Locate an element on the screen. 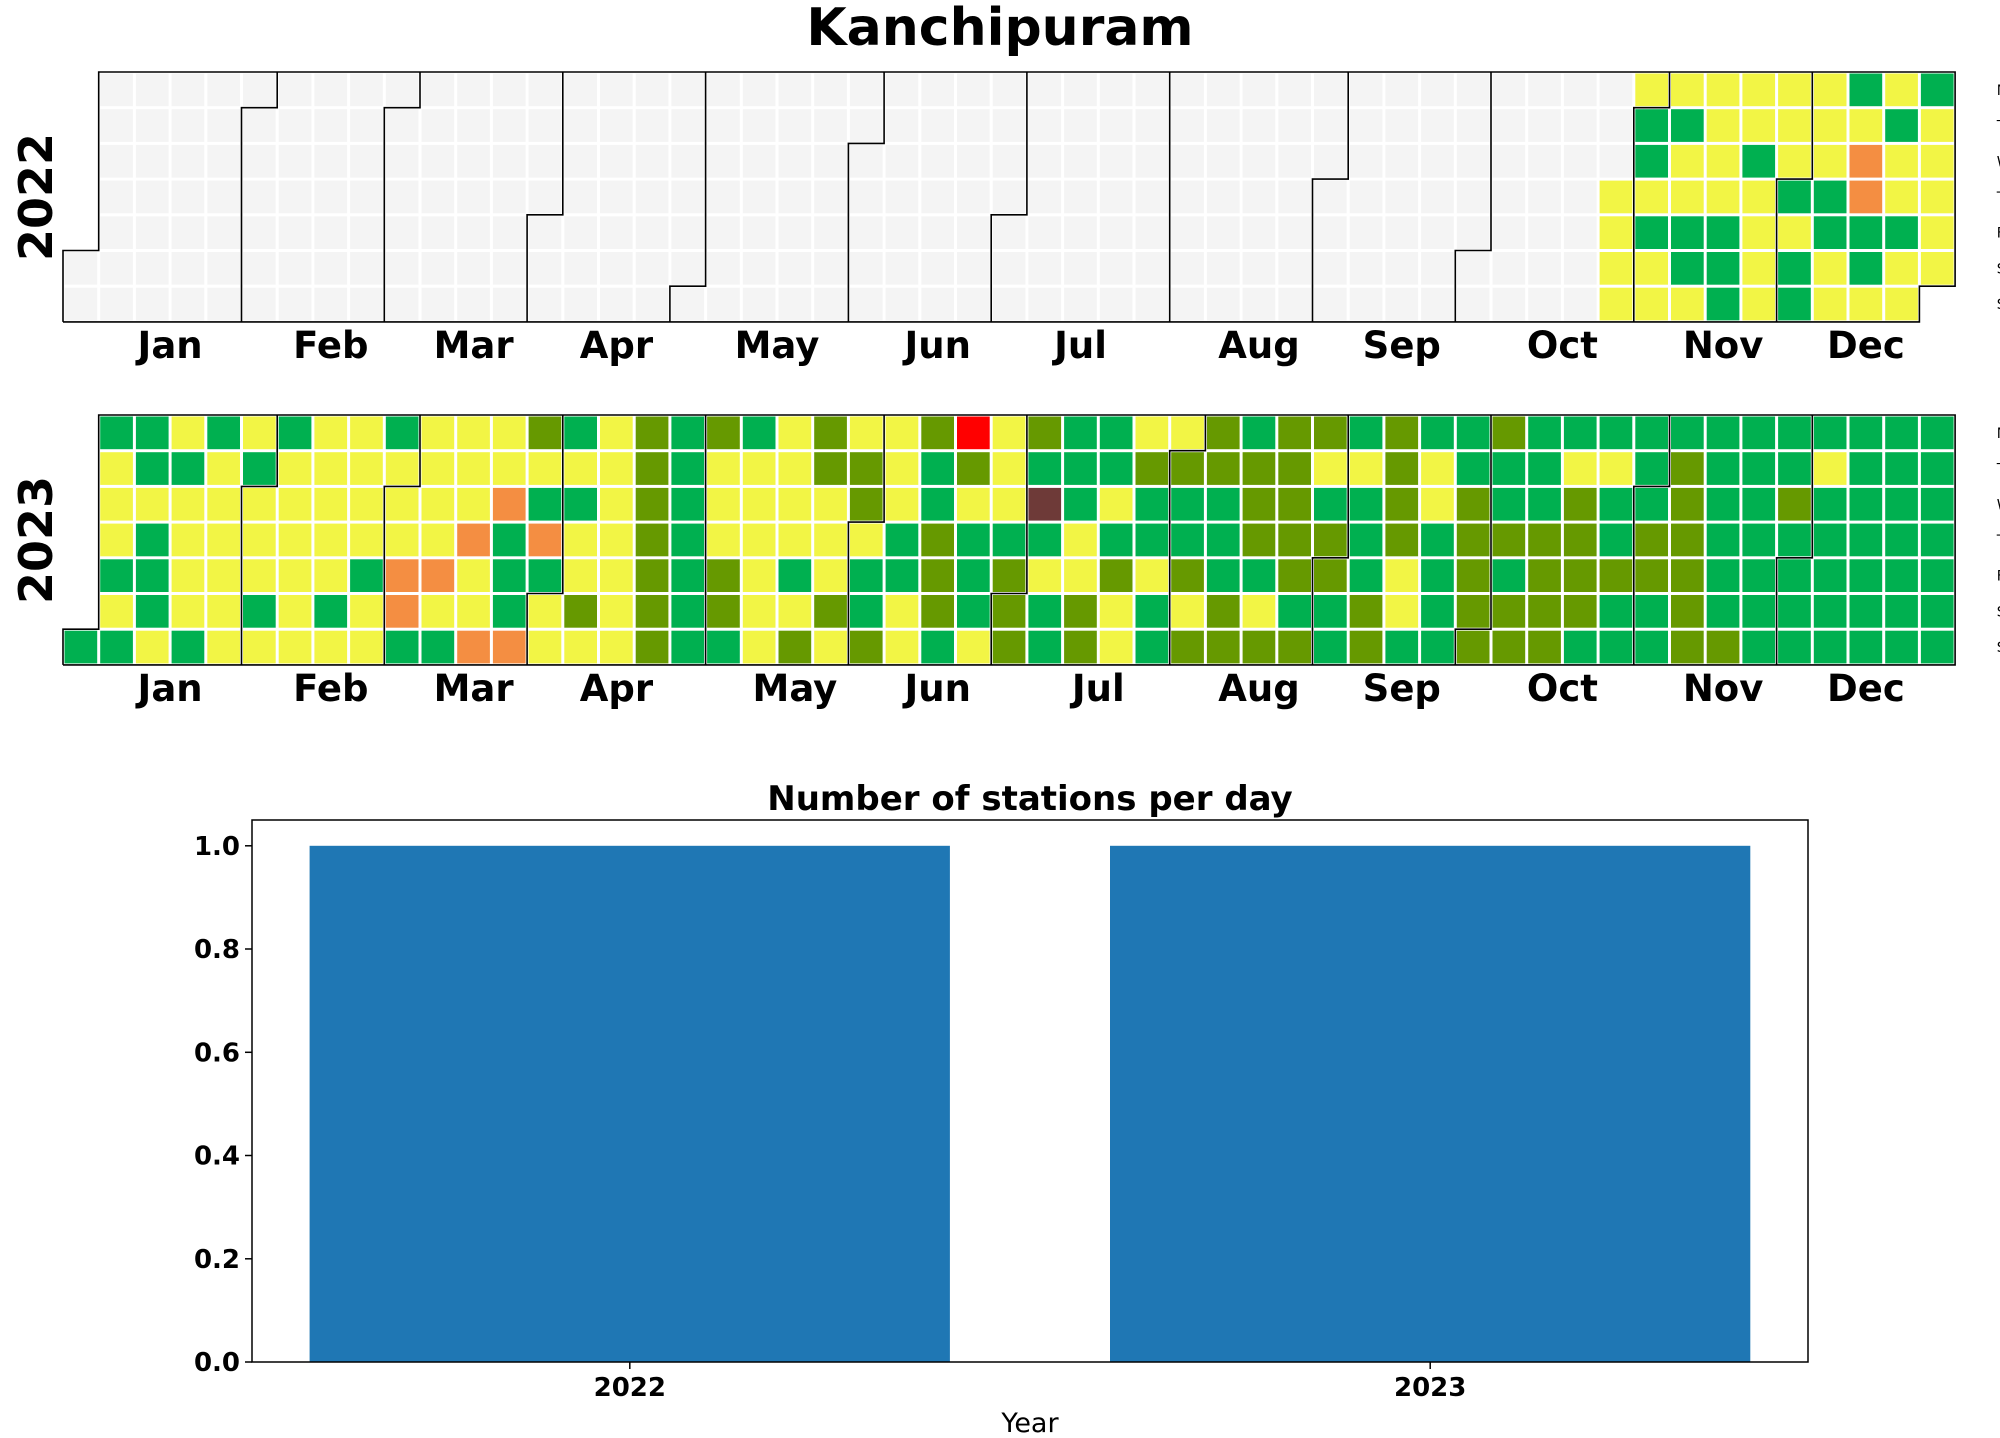 The image size is (2000, 1438). bar is located at coordinates (629, 1103).